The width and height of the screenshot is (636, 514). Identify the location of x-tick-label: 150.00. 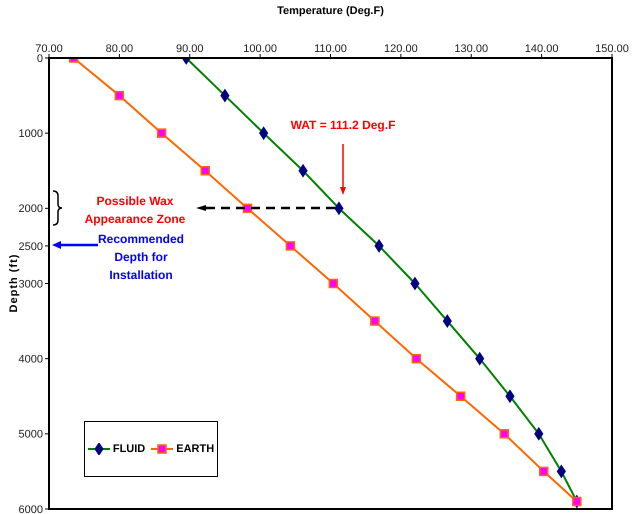
(612, 49).